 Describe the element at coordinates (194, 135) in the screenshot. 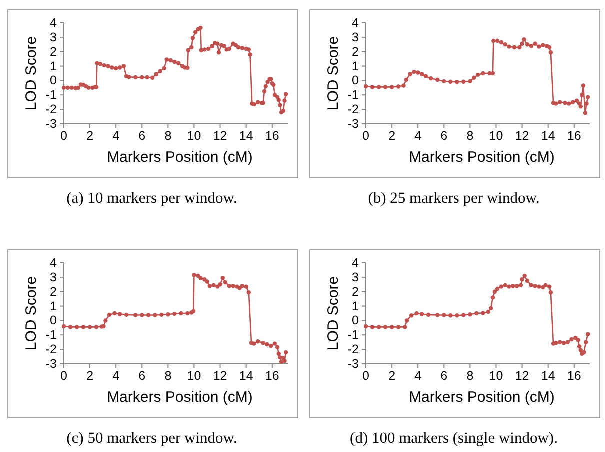

I see `x-tick-label: 10` at that location.